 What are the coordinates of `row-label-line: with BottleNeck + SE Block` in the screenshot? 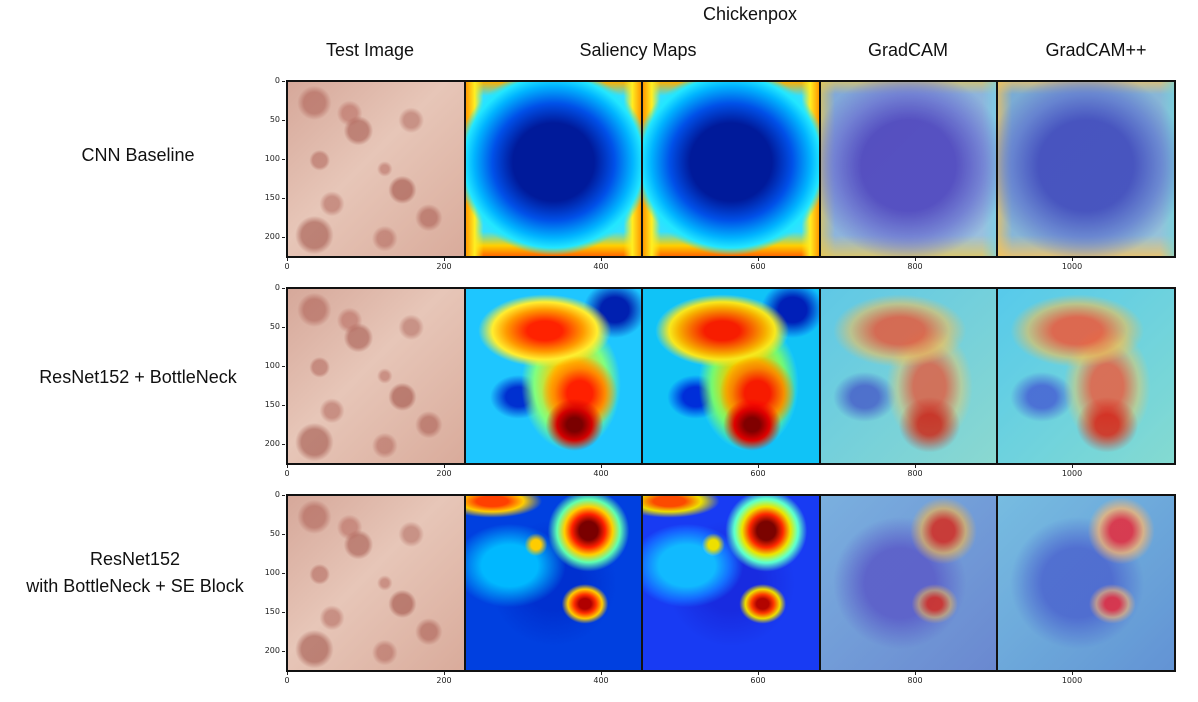 It's located at (135, 586).